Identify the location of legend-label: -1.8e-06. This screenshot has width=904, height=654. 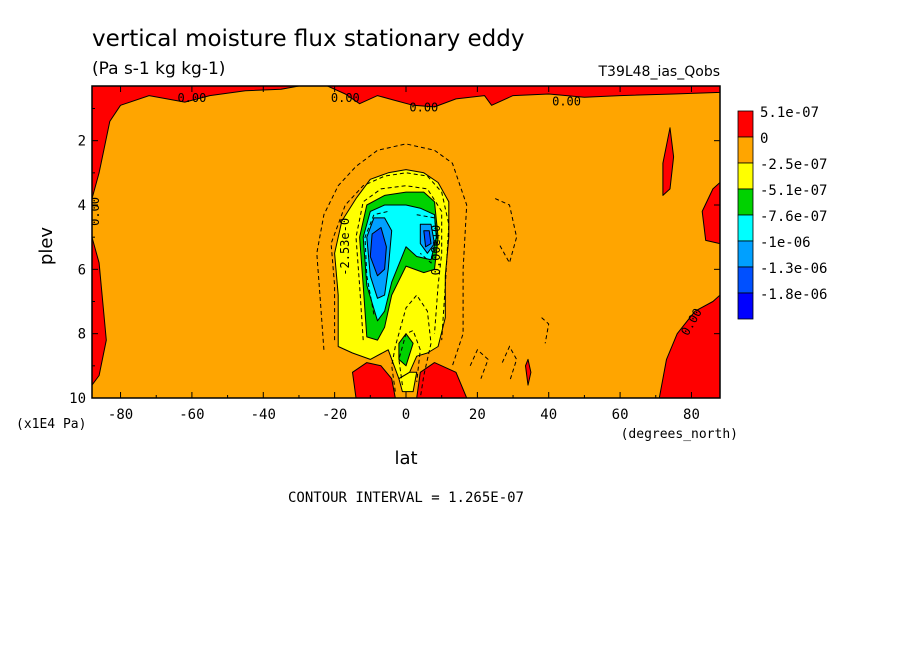
(793, 295).